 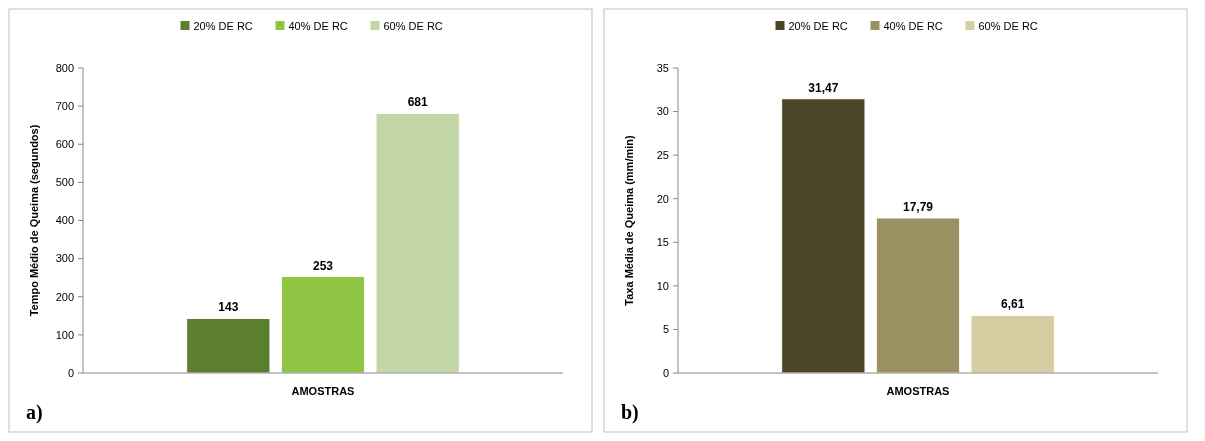 I want to click on y-axis-title: Taxa Média de Queima (mm/min), so click(x=629, y=220).